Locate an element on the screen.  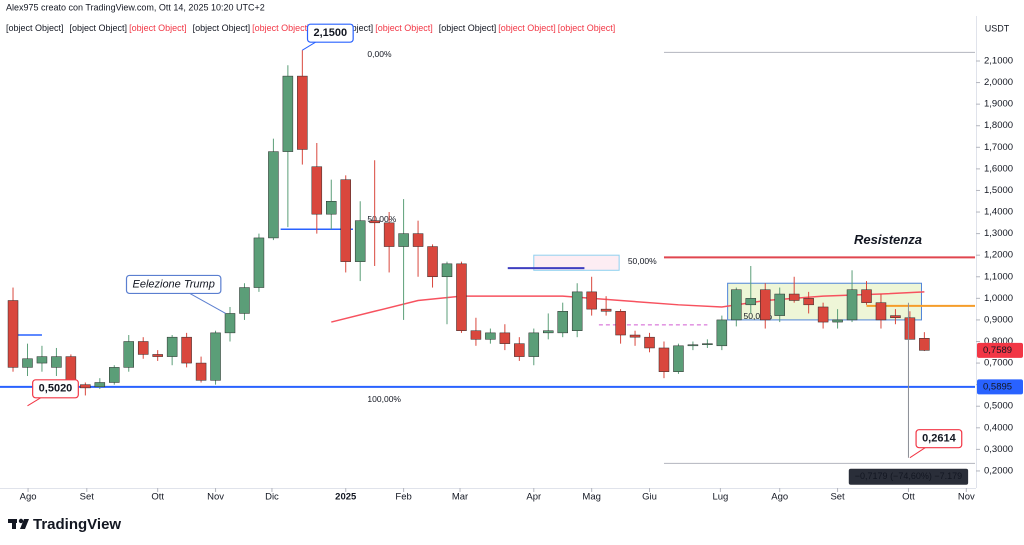
moving-average is located at coordinates (628, 307).